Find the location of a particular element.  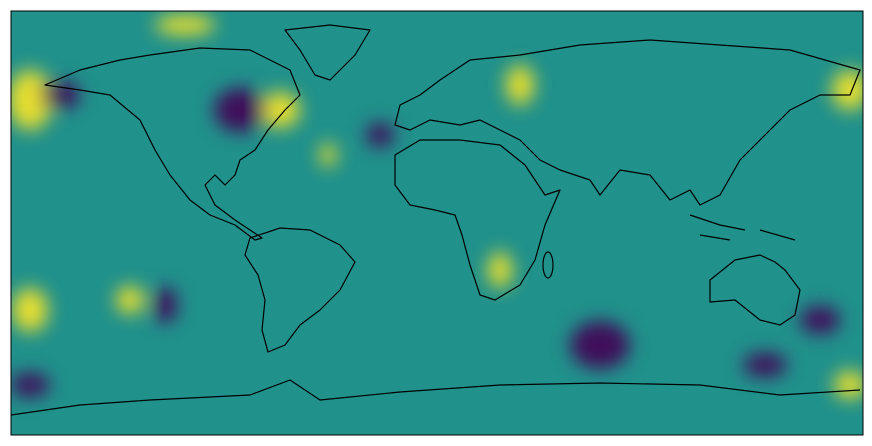

coast-madagascar is located at coordinates (548, 265).